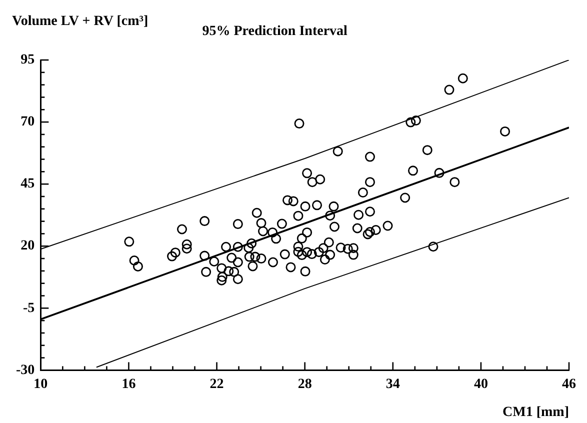 The height and width of the screenshot is (423, 587). What do you see at coordinates (129, 384) in the screenshot?
I see `x-tick-label: 16` at bounding box center [129, 384].